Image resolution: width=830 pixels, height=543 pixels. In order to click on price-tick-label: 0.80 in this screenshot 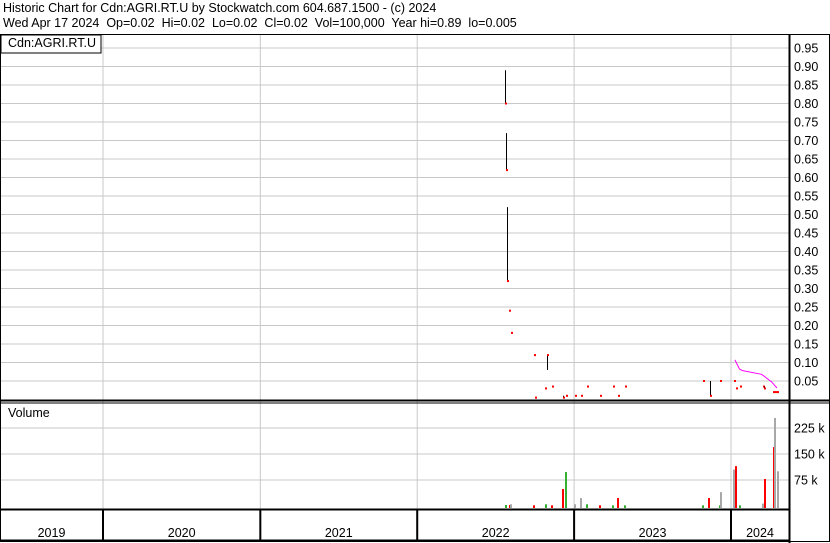, I will do `click(806, 104)`.